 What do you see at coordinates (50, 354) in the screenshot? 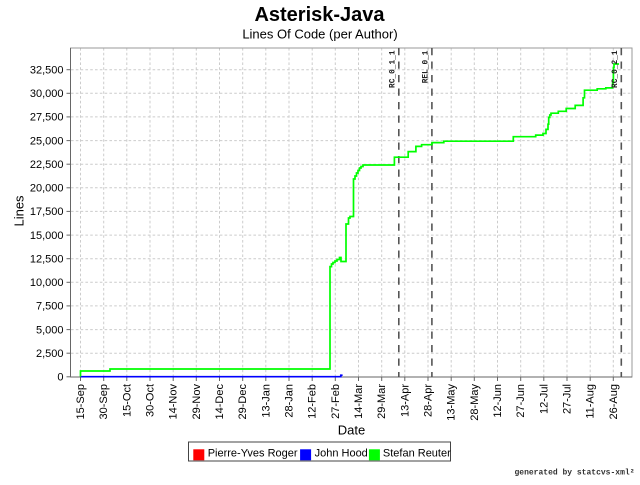
I see `svg-text: 2,500` at bounding box center [50, 354].